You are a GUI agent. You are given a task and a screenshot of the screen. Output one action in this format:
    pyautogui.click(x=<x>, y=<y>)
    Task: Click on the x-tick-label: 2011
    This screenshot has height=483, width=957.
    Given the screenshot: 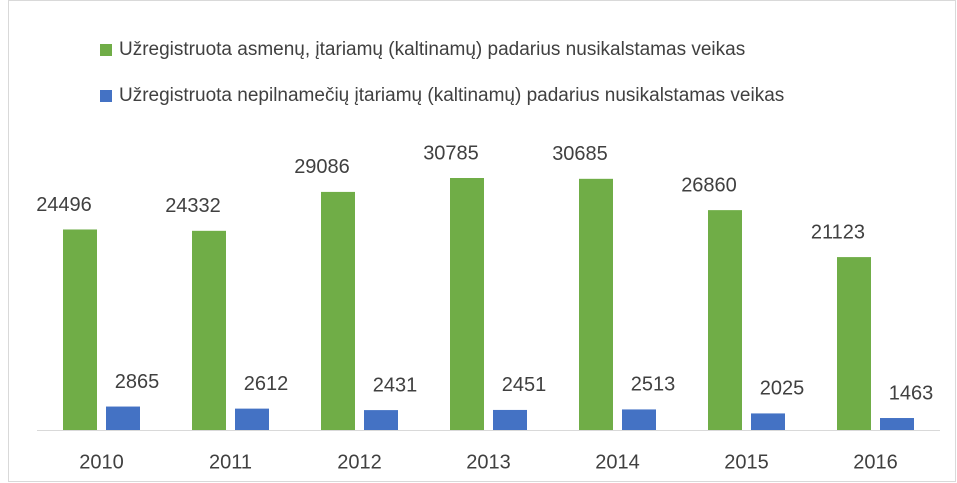 What is the action you would take?
    pyautogui.click(x=230, y=462)
    